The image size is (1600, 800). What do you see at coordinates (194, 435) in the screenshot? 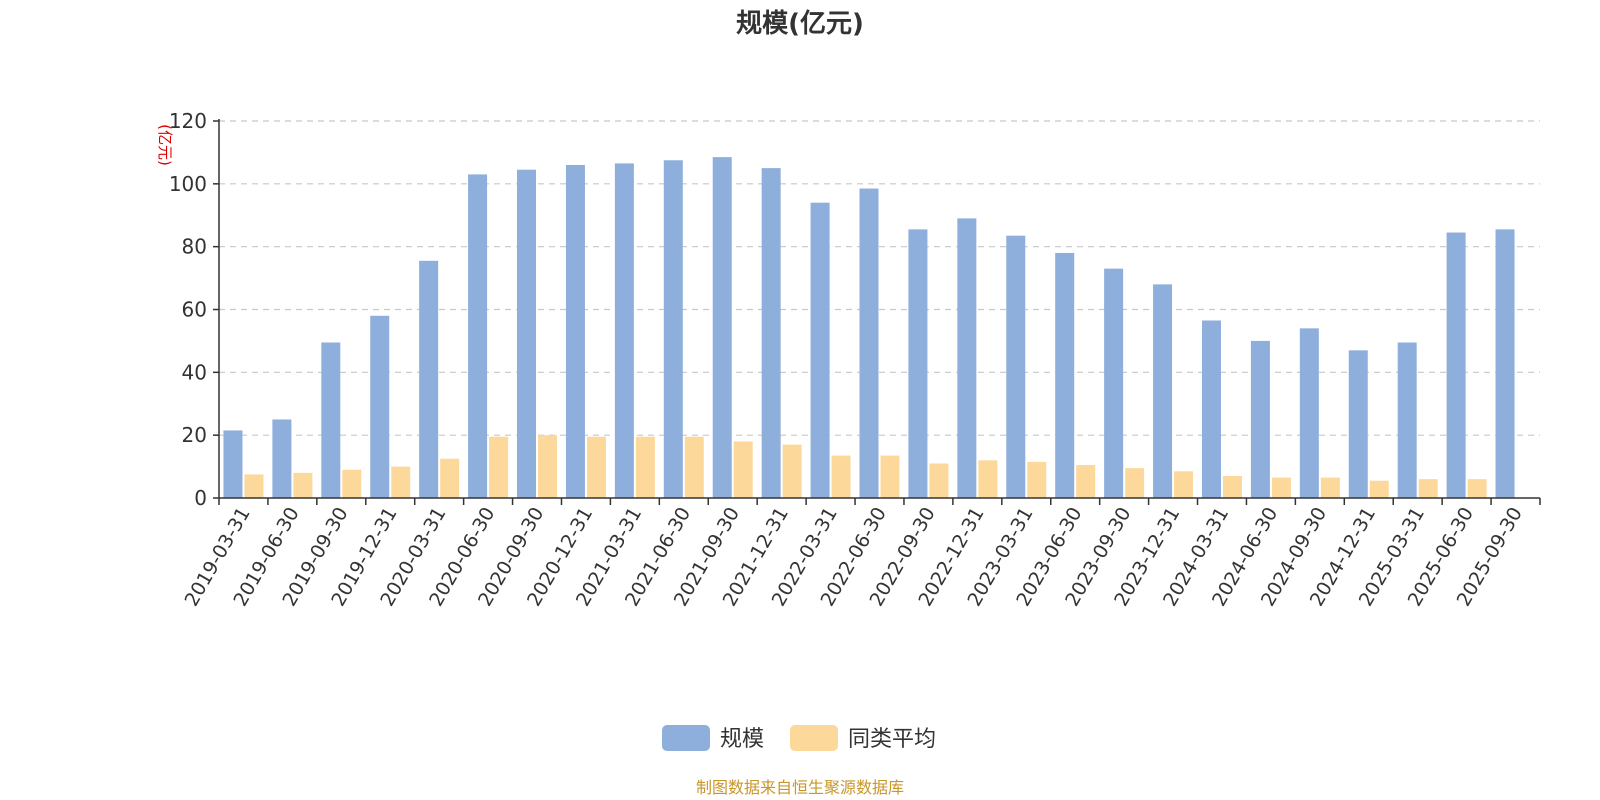
I see `y-tick-label: 20` at bounding box center [194, 435].